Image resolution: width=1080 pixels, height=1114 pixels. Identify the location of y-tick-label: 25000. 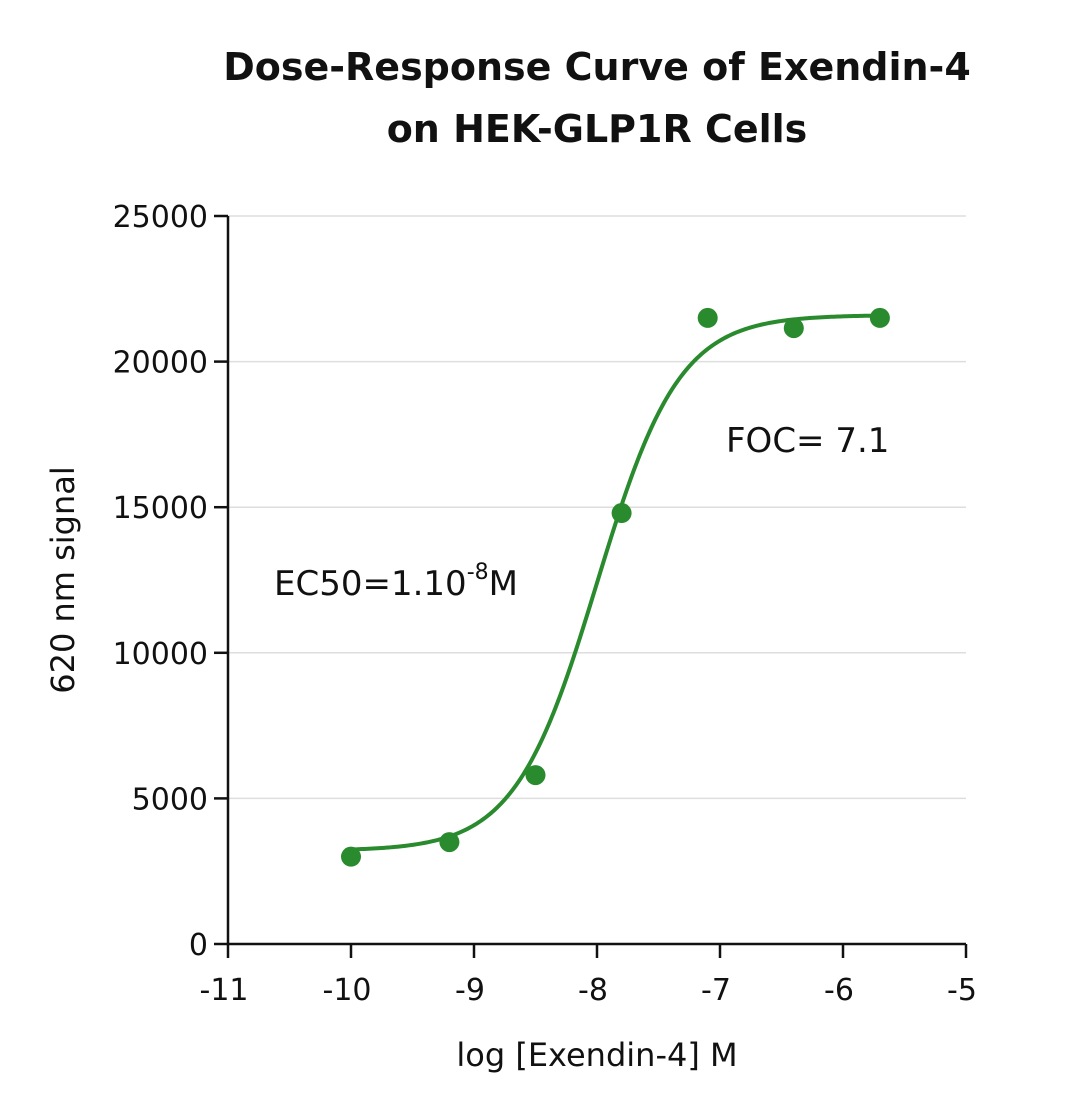
(160, 217).